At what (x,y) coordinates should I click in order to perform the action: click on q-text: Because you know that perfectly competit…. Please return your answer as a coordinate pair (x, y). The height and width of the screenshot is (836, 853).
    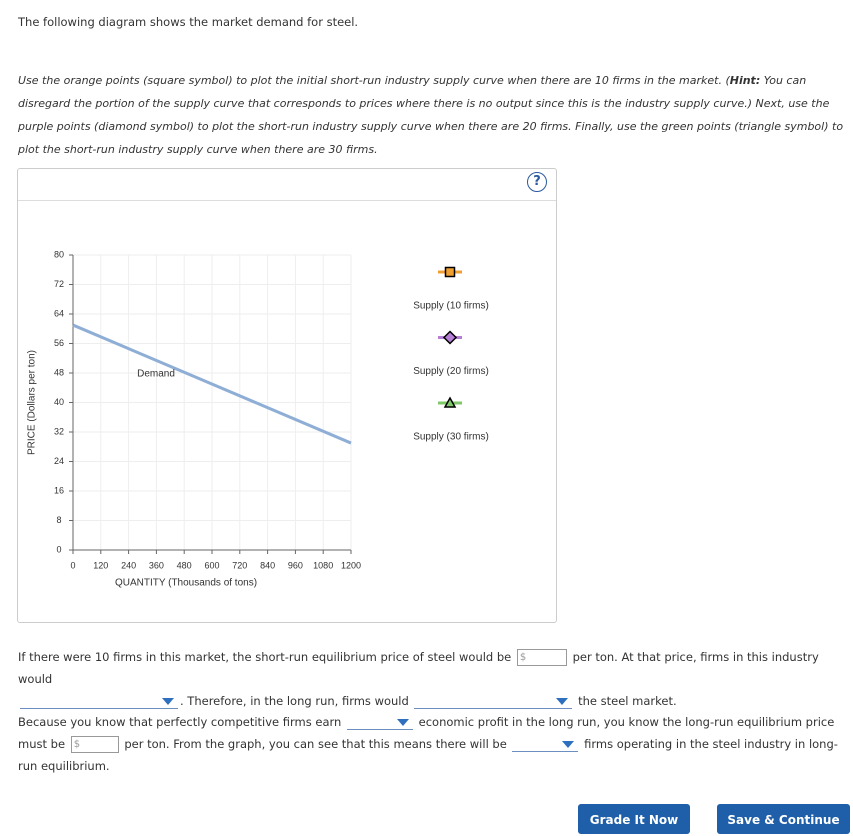
    Looking at the image, I should click on (180, 722).